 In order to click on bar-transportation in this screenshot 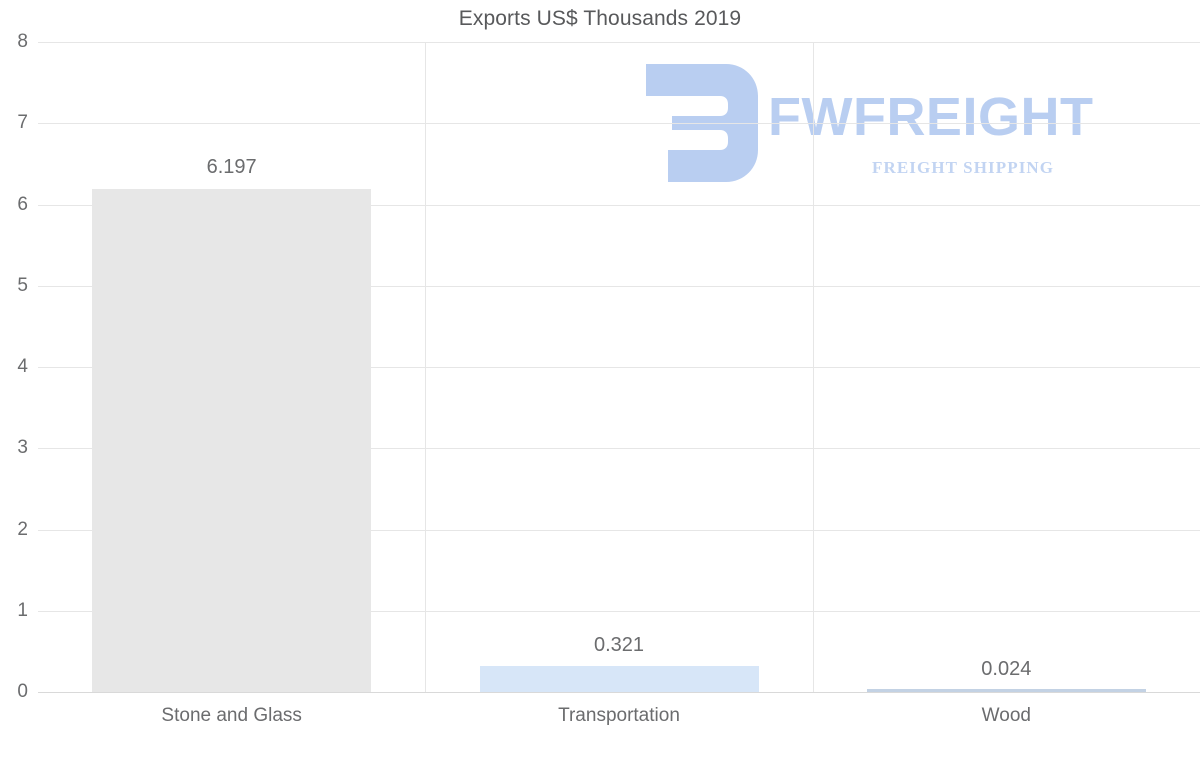, I will do `click(619, 678)`.